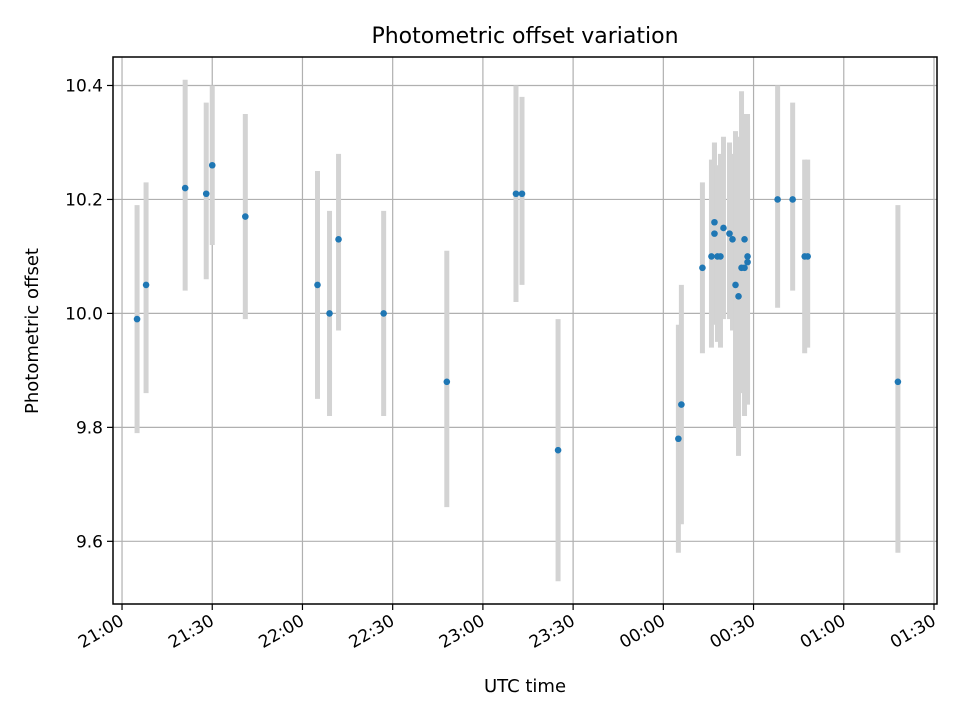 The width and height of the screenshot is (960, 720). What do you see at coordinates (89, 542) in the screenshot?
I see `y-tick-label: 9.6` at bounding box center [89, 542].